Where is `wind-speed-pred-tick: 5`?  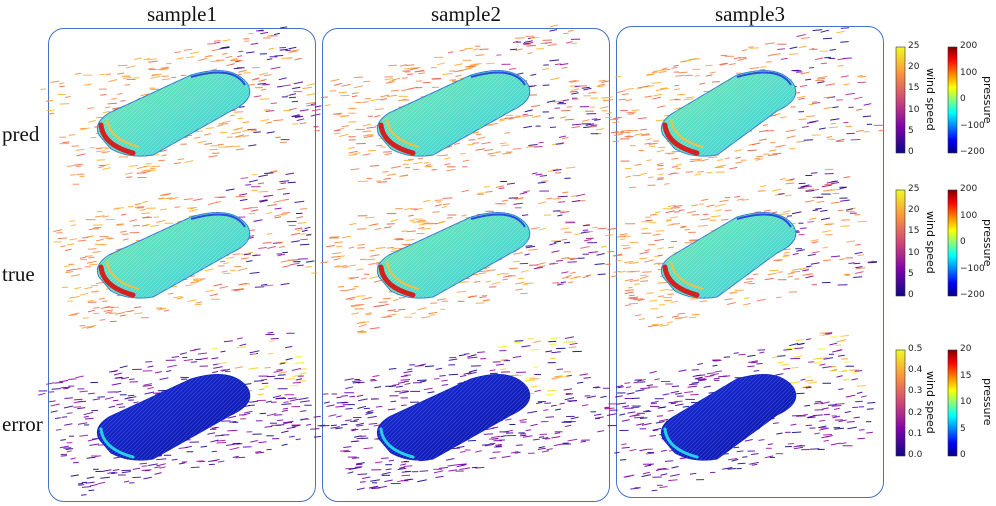 wind-speed-pred-tick: 5 is located at coordinates (911, 130).